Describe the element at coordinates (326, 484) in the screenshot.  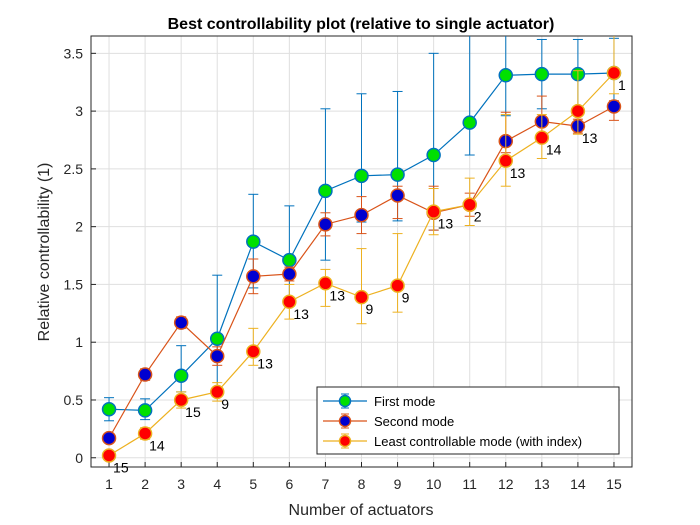
I see `x-tick-label: 7` at that location.